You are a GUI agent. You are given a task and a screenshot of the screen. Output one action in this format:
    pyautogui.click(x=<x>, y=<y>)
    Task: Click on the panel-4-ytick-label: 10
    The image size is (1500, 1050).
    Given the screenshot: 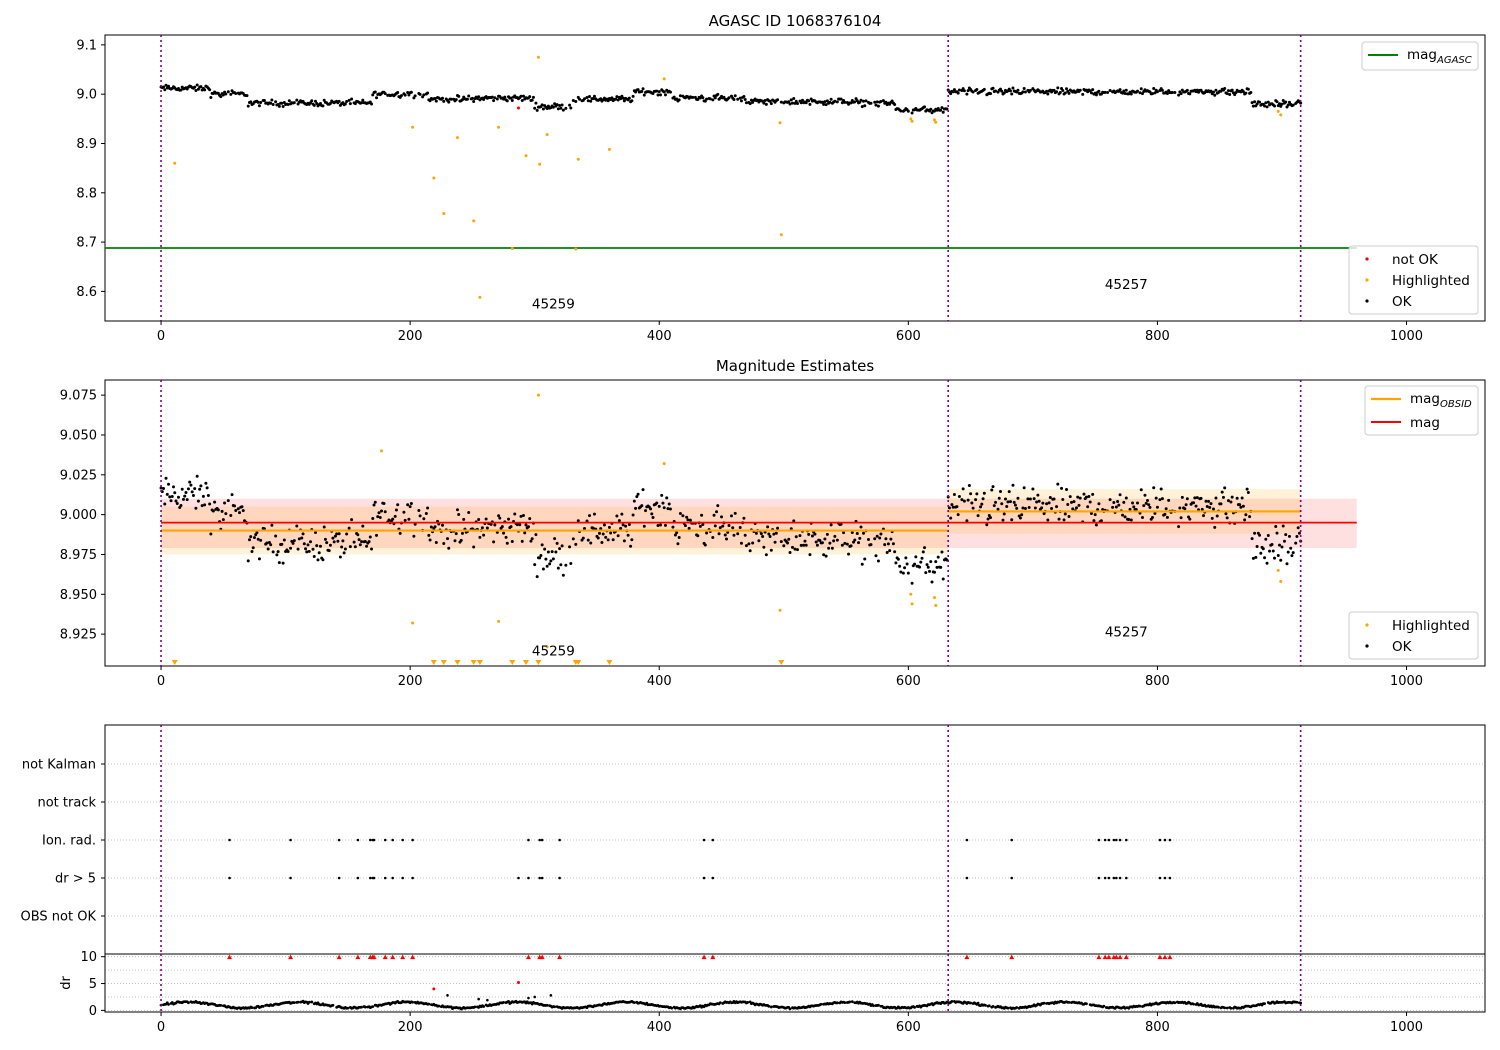 What is the action you would take?
    pyautogui.click(x=88, y=957)
    